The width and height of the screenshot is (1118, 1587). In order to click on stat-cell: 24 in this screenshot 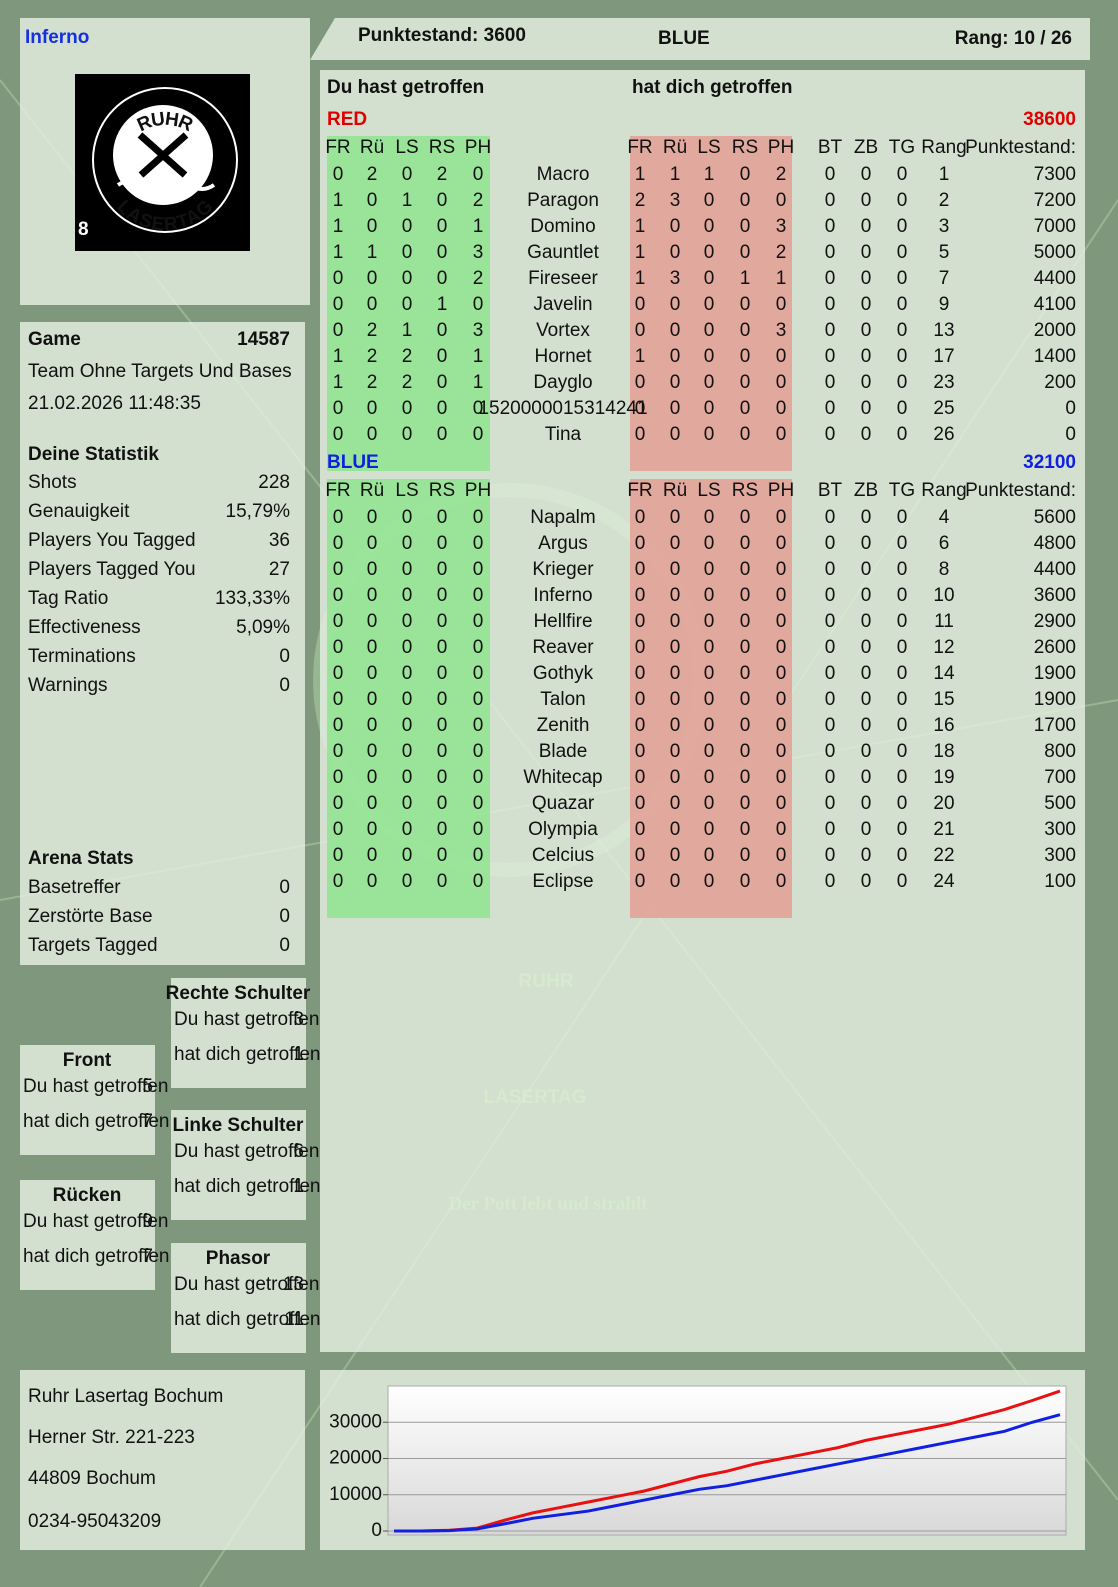, I will do `click(944, 881)`.